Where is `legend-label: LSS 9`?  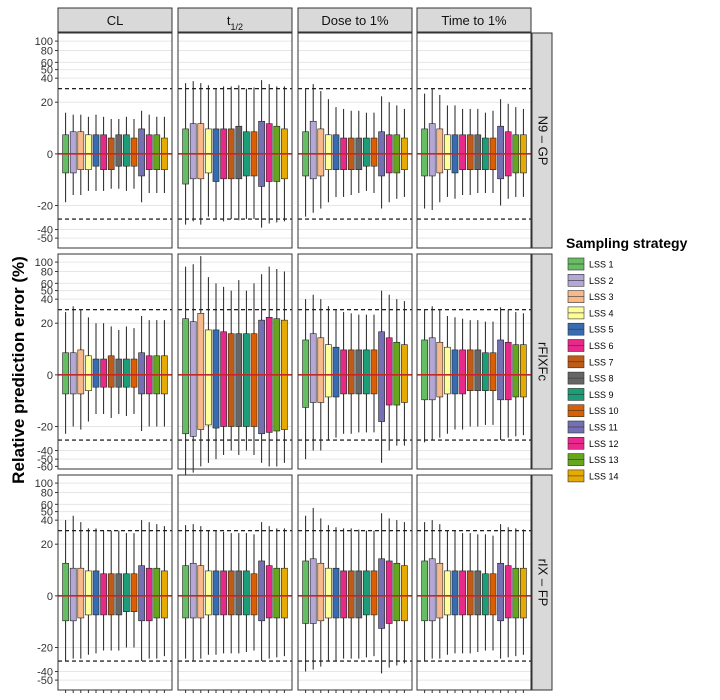 legend-label: LSS 9 is located at coordinates (601, 395).